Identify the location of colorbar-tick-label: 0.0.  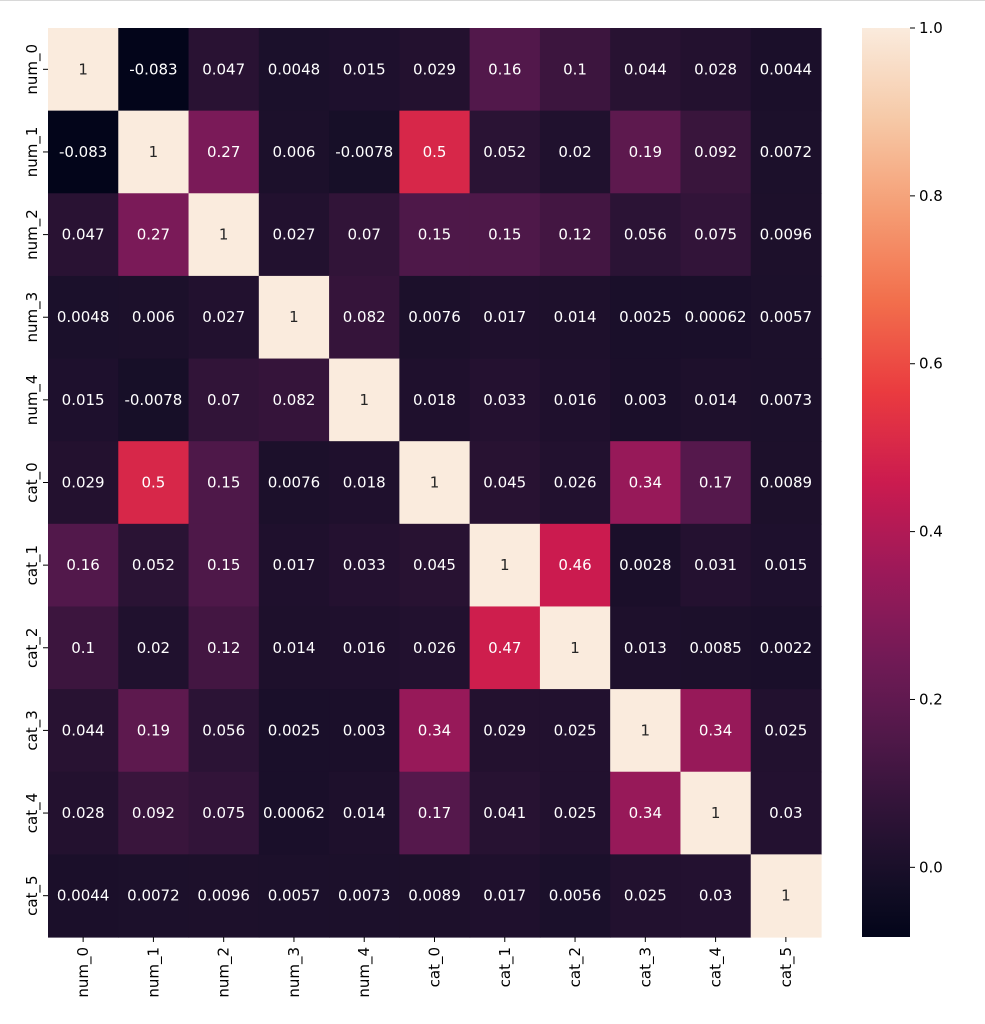
(931, 867).